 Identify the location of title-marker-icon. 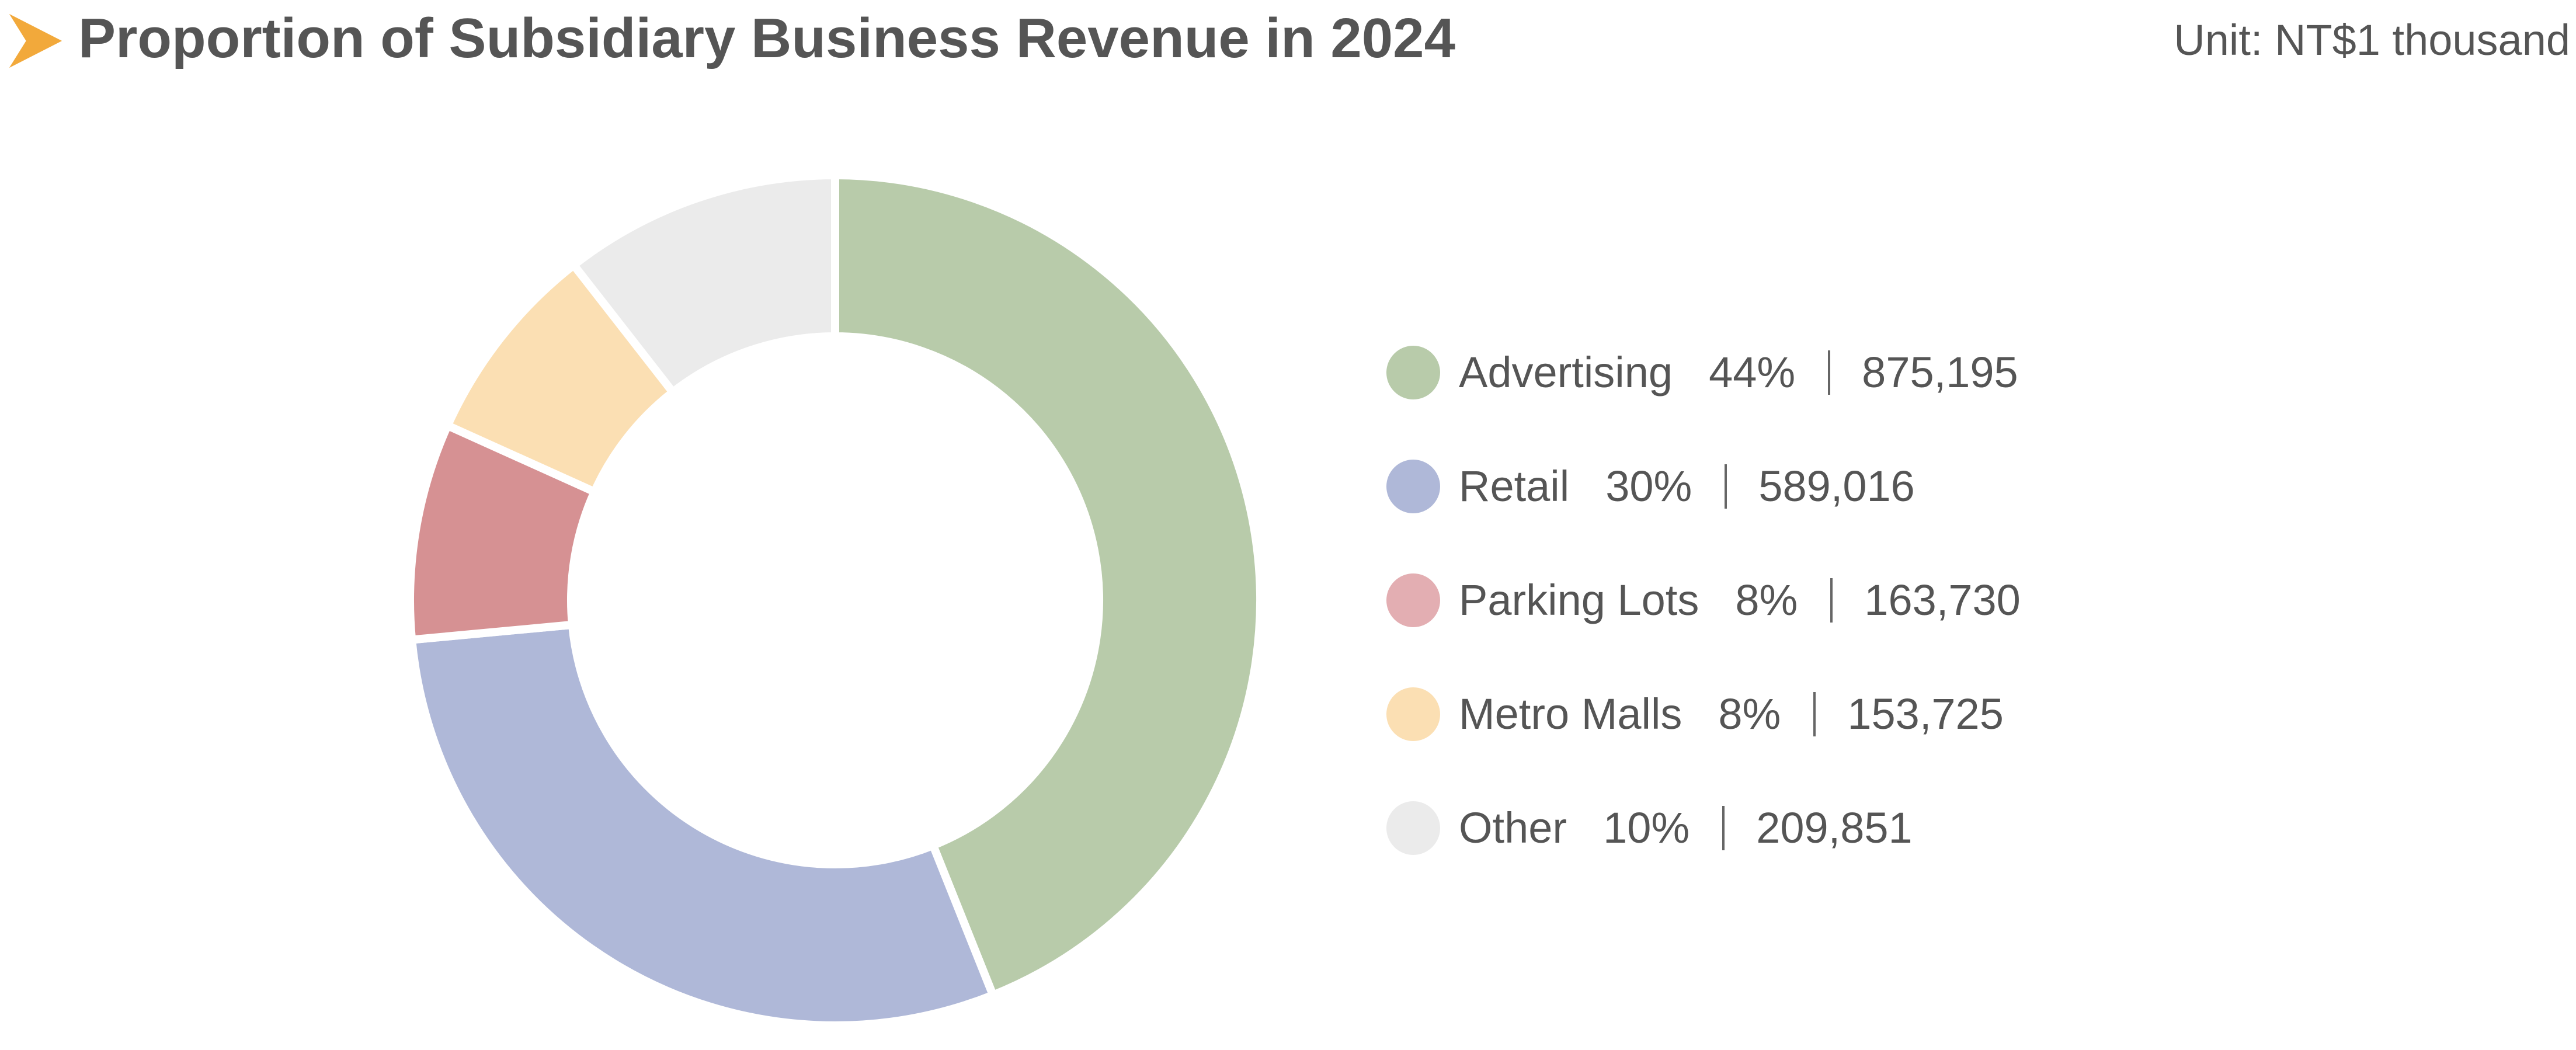
(36, 40).